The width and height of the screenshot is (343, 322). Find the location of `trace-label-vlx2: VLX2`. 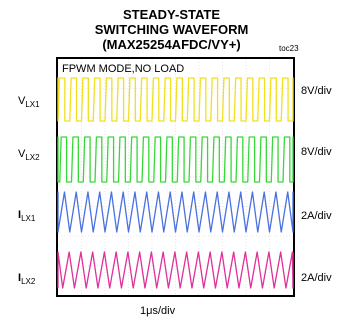

trace-label-vlx2: VLX2 is located at coordinates (29, 155).